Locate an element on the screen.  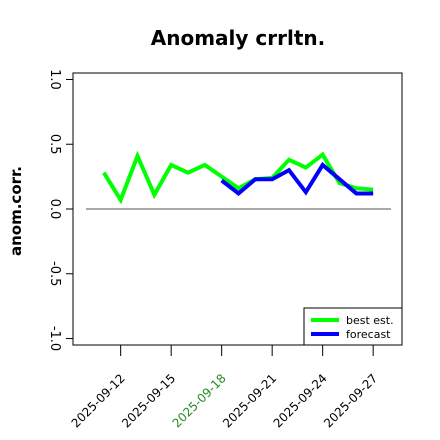
series-layer is located at coordinates (238, 177).